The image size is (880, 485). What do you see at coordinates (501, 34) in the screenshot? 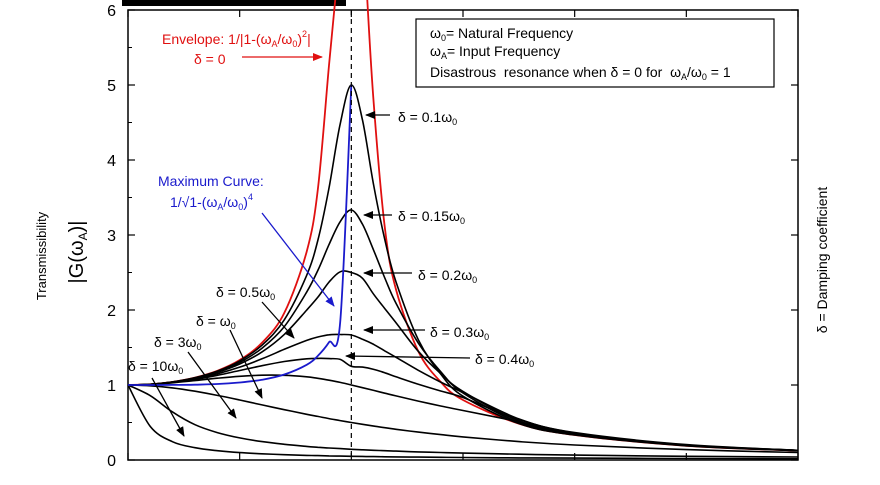
I see `legend-natural-frequency: ω0= Natural Frequency` at bounding box center [501, 34].